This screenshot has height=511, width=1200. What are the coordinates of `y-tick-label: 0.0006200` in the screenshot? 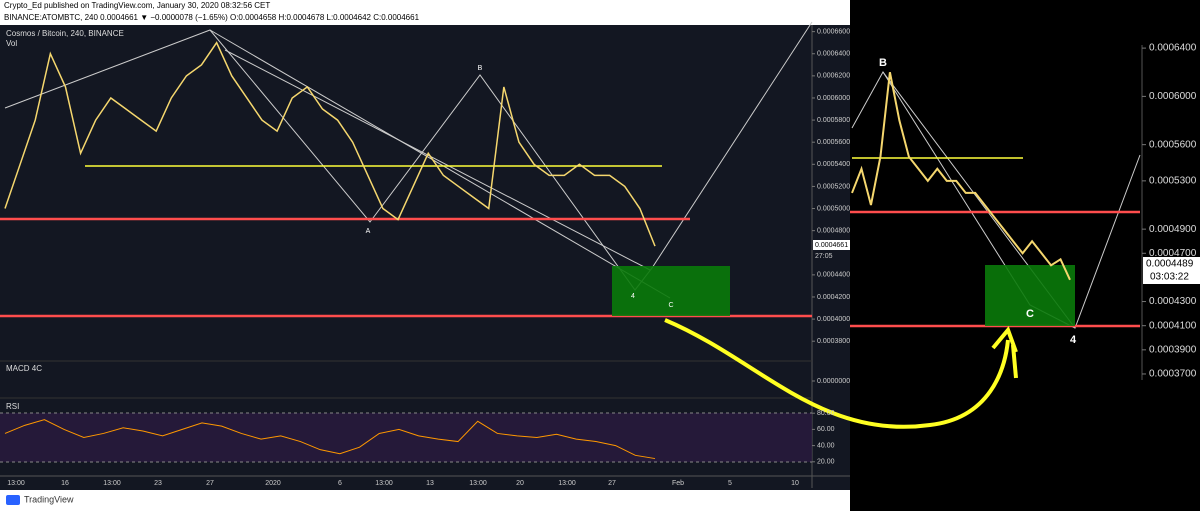 It's located at (833, 76).